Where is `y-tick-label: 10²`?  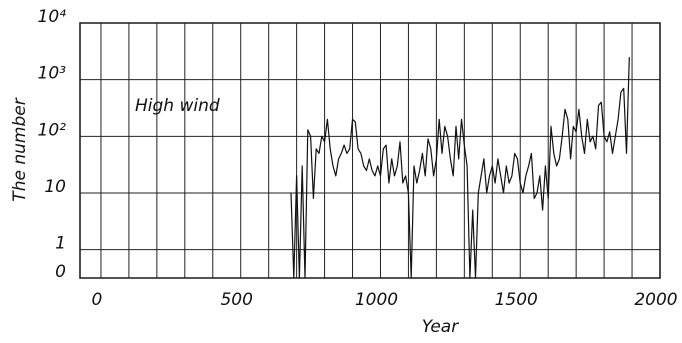
y-tick-label: 10² is located at coordinates (52, 130).